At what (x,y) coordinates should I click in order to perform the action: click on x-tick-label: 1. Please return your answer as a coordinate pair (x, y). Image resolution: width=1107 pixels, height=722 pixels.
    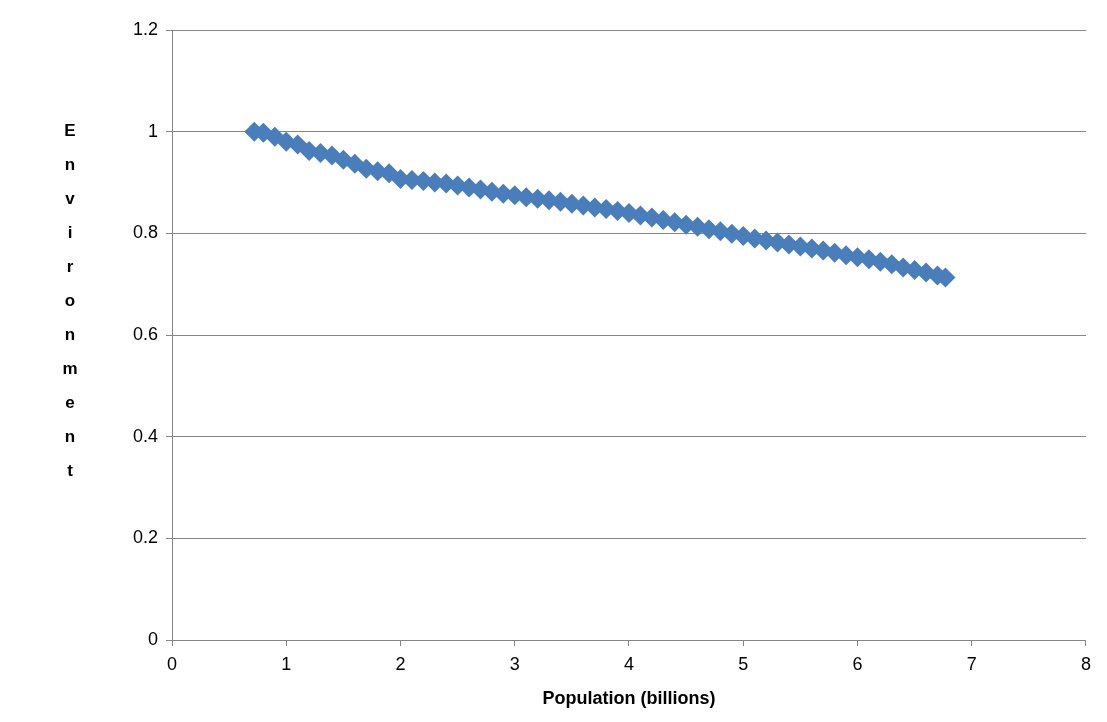
    Looking at the image, I should click on (286, 663).